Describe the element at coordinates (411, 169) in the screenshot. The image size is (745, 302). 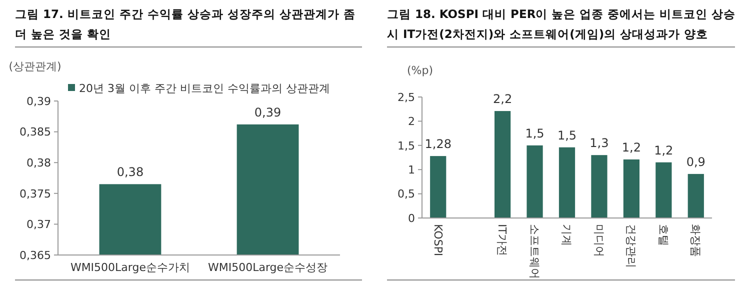
I see `y-tick-label: 1` at that location.